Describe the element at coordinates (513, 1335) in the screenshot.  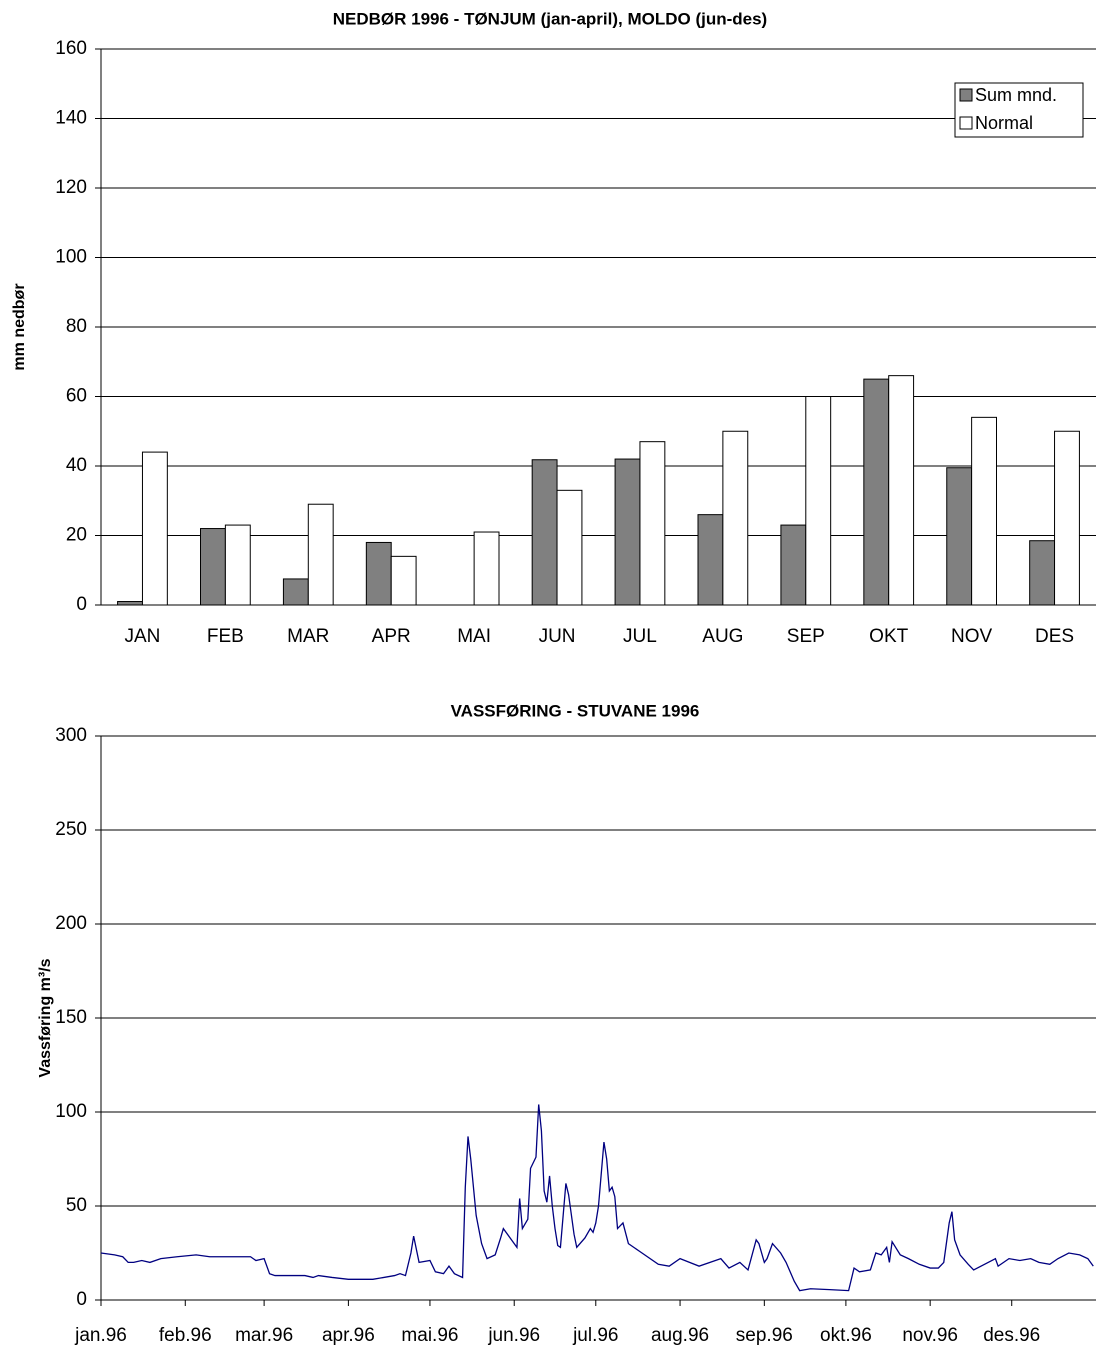
I see `x-tick-label: jun.96` at that location.